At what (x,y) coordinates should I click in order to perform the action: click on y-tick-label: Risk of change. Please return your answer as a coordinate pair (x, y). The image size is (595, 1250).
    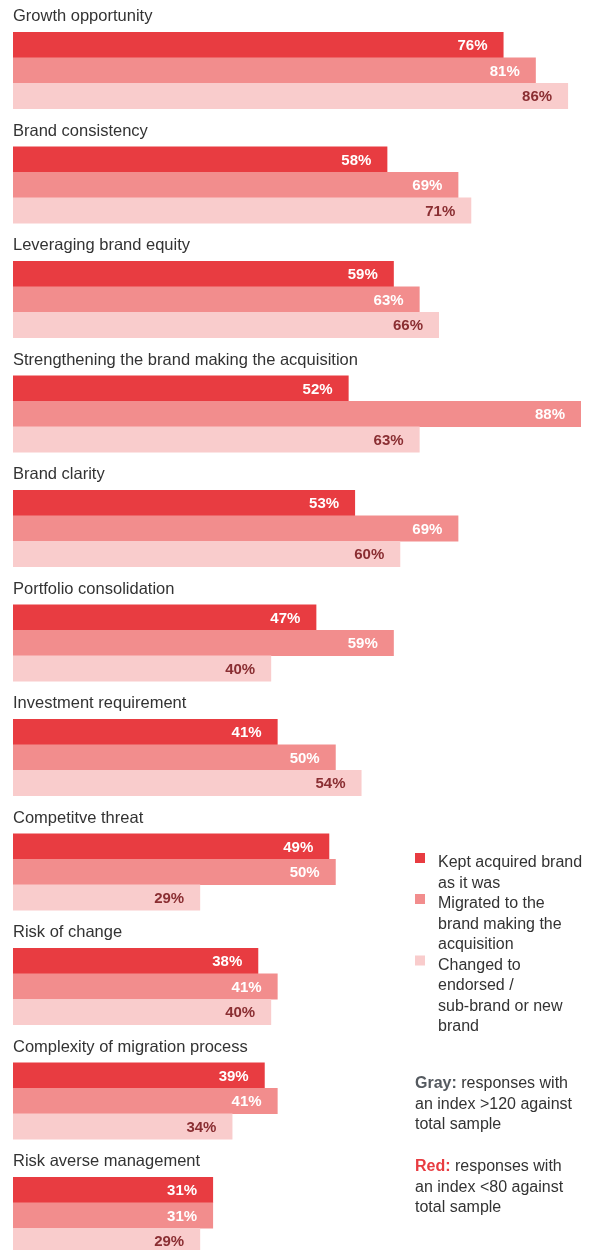
    Looking at the image, I should click on (68, 931).